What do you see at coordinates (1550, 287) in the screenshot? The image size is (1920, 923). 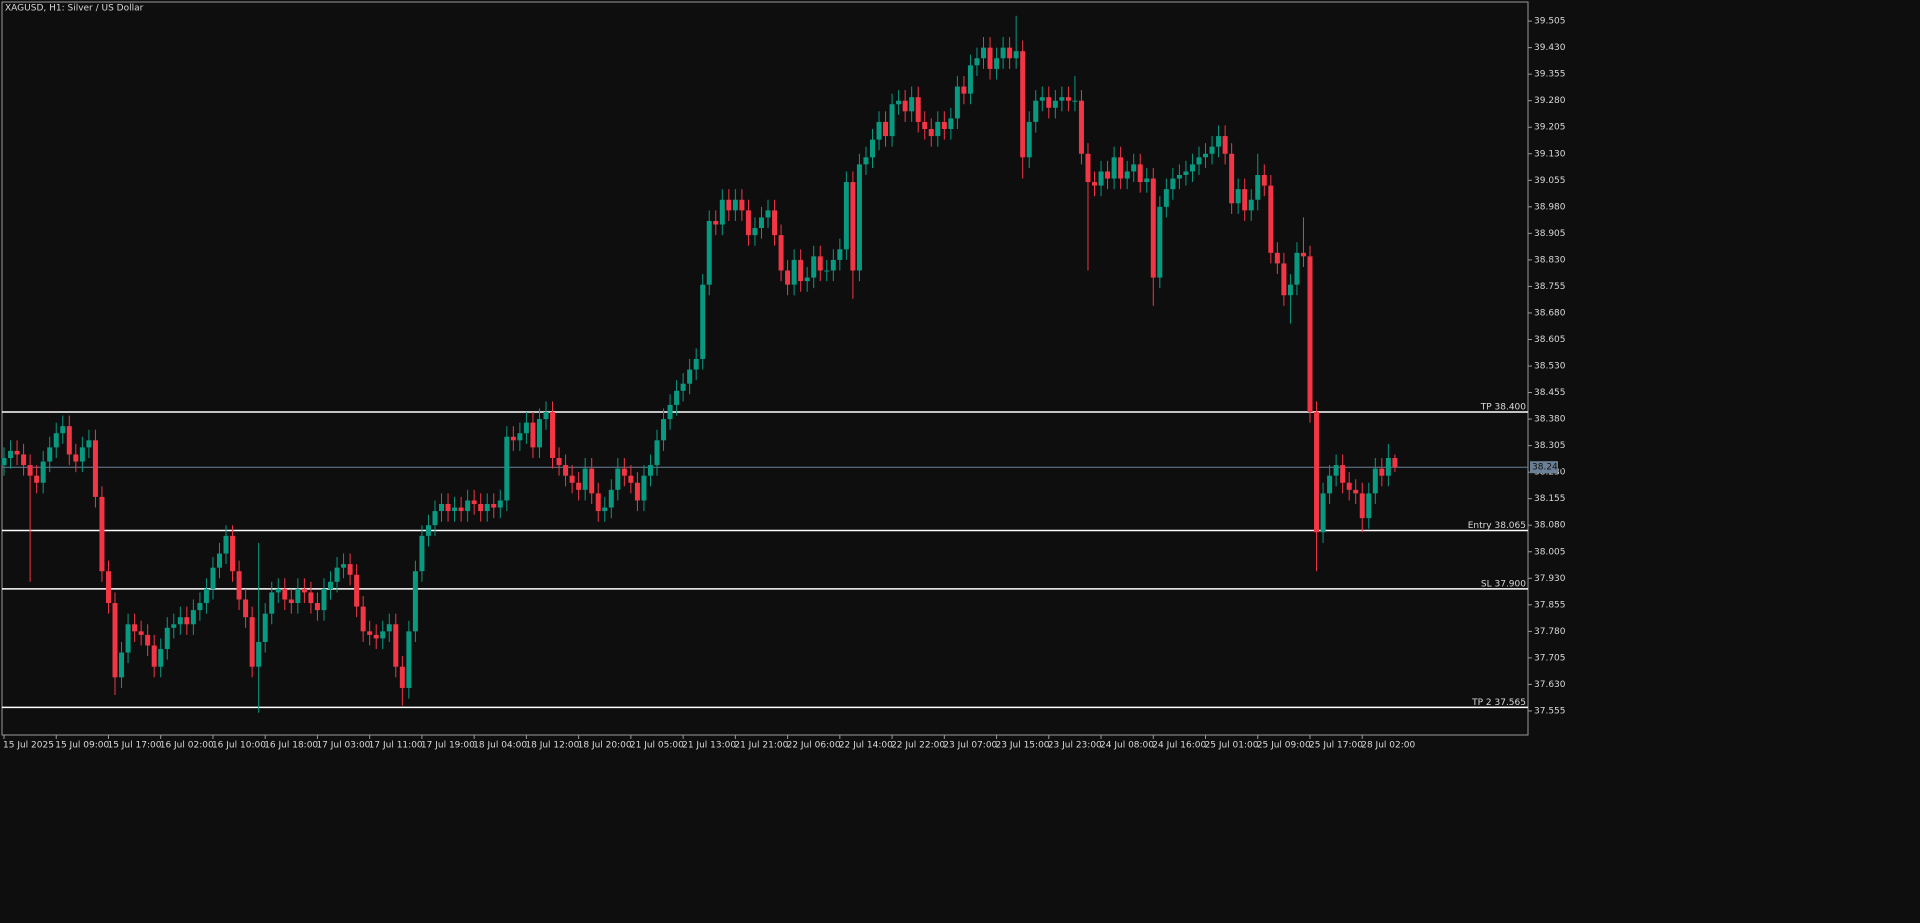 I see `y-tick-label: 38.755` at bounding box center [1550, 287].